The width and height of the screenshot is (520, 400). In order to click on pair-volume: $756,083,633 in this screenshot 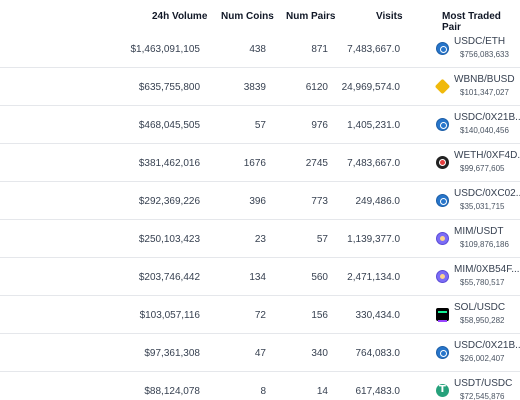, I will do `click(484, 54)`.